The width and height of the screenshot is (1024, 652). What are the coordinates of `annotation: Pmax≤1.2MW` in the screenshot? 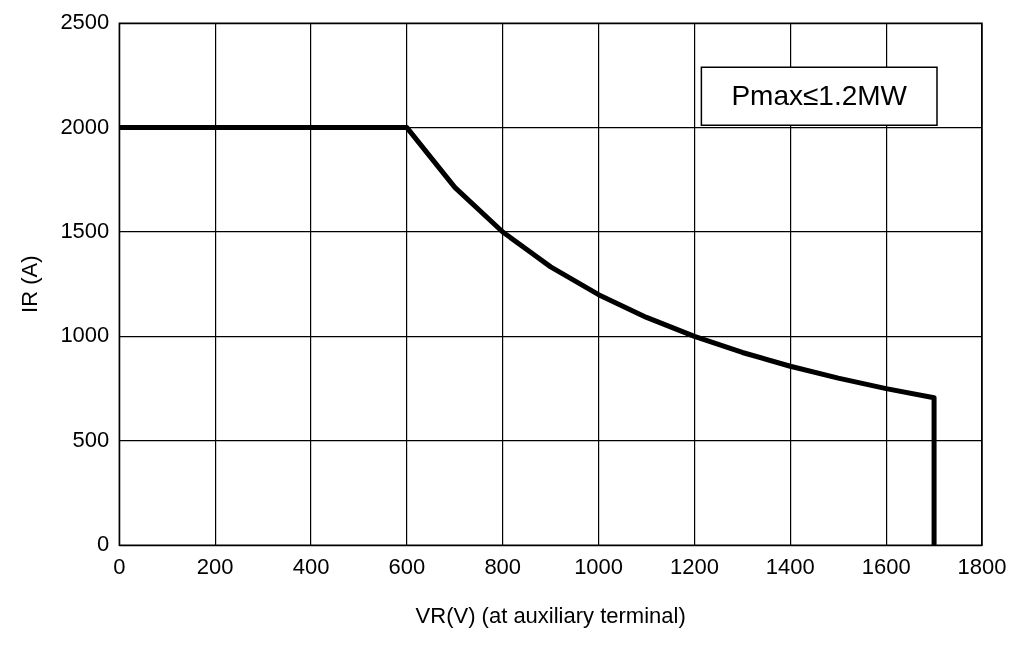 It's located at (819, 95).